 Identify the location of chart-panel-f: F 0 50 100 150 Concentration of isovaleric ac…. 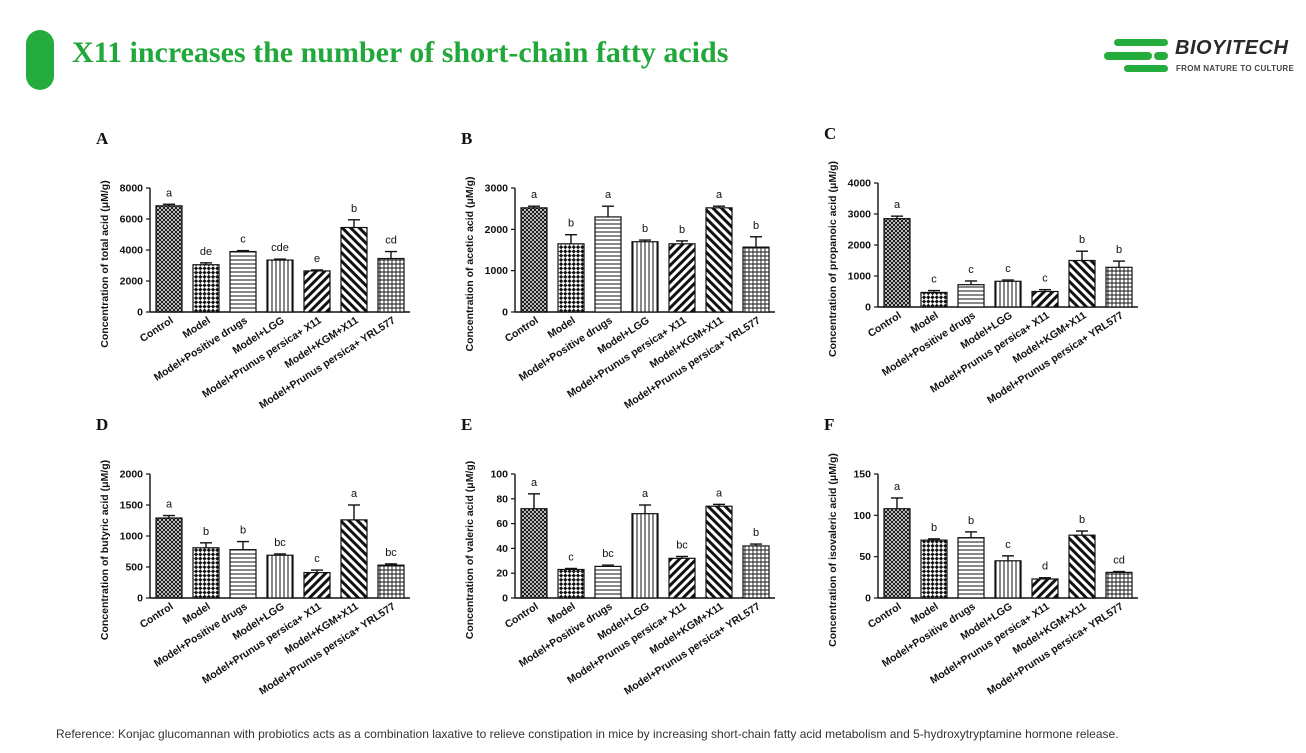
(1018, 558).